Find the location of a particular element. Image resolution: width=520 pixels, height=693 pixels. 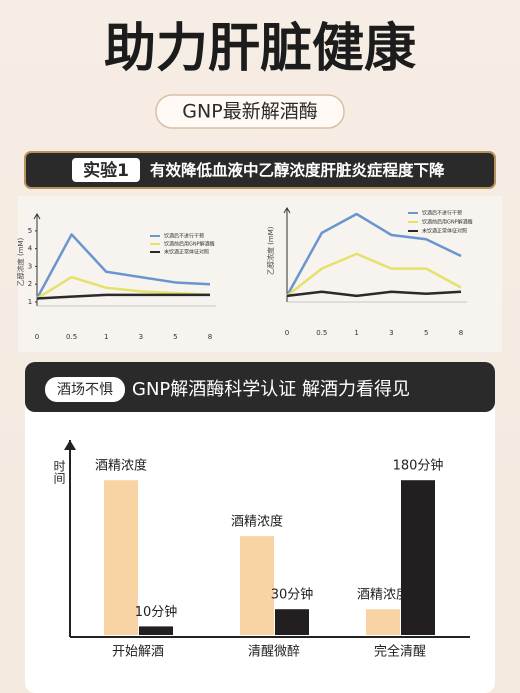

badge is located at coordinates (250, 111).